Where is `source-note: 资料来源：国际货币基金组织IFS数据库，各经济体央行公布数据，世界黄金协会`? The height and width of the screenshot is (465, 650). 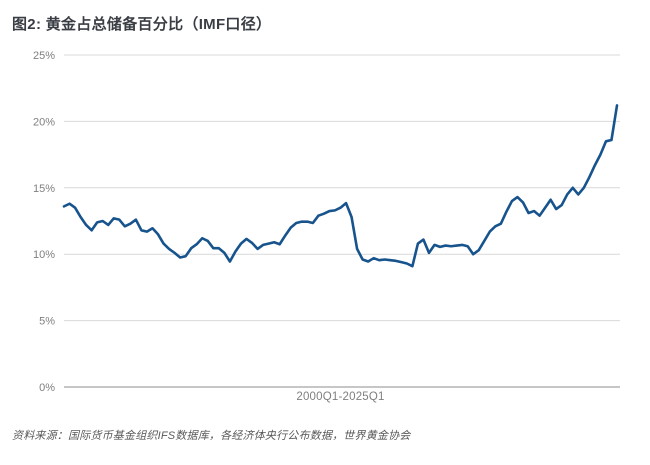 source-note: 资料来源：国际货币基金组织IFS数据库，各经济体央行公布数据，世界黄金协会 is located at coordinates (211, 436).